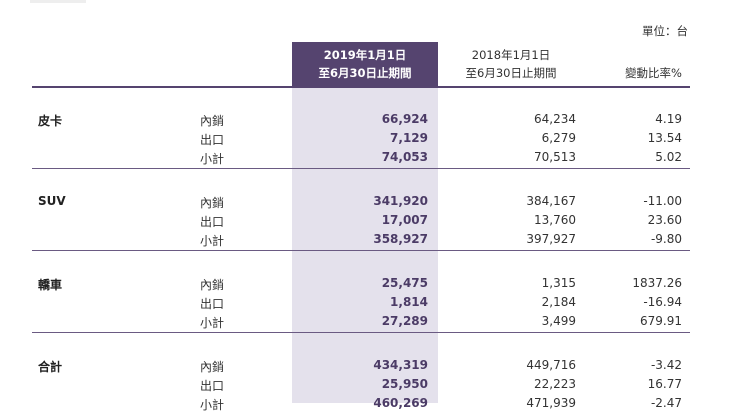  Describe the element at coordinates (404, 384) in the screenshot. I see `value-2019: 25,950` at that location.